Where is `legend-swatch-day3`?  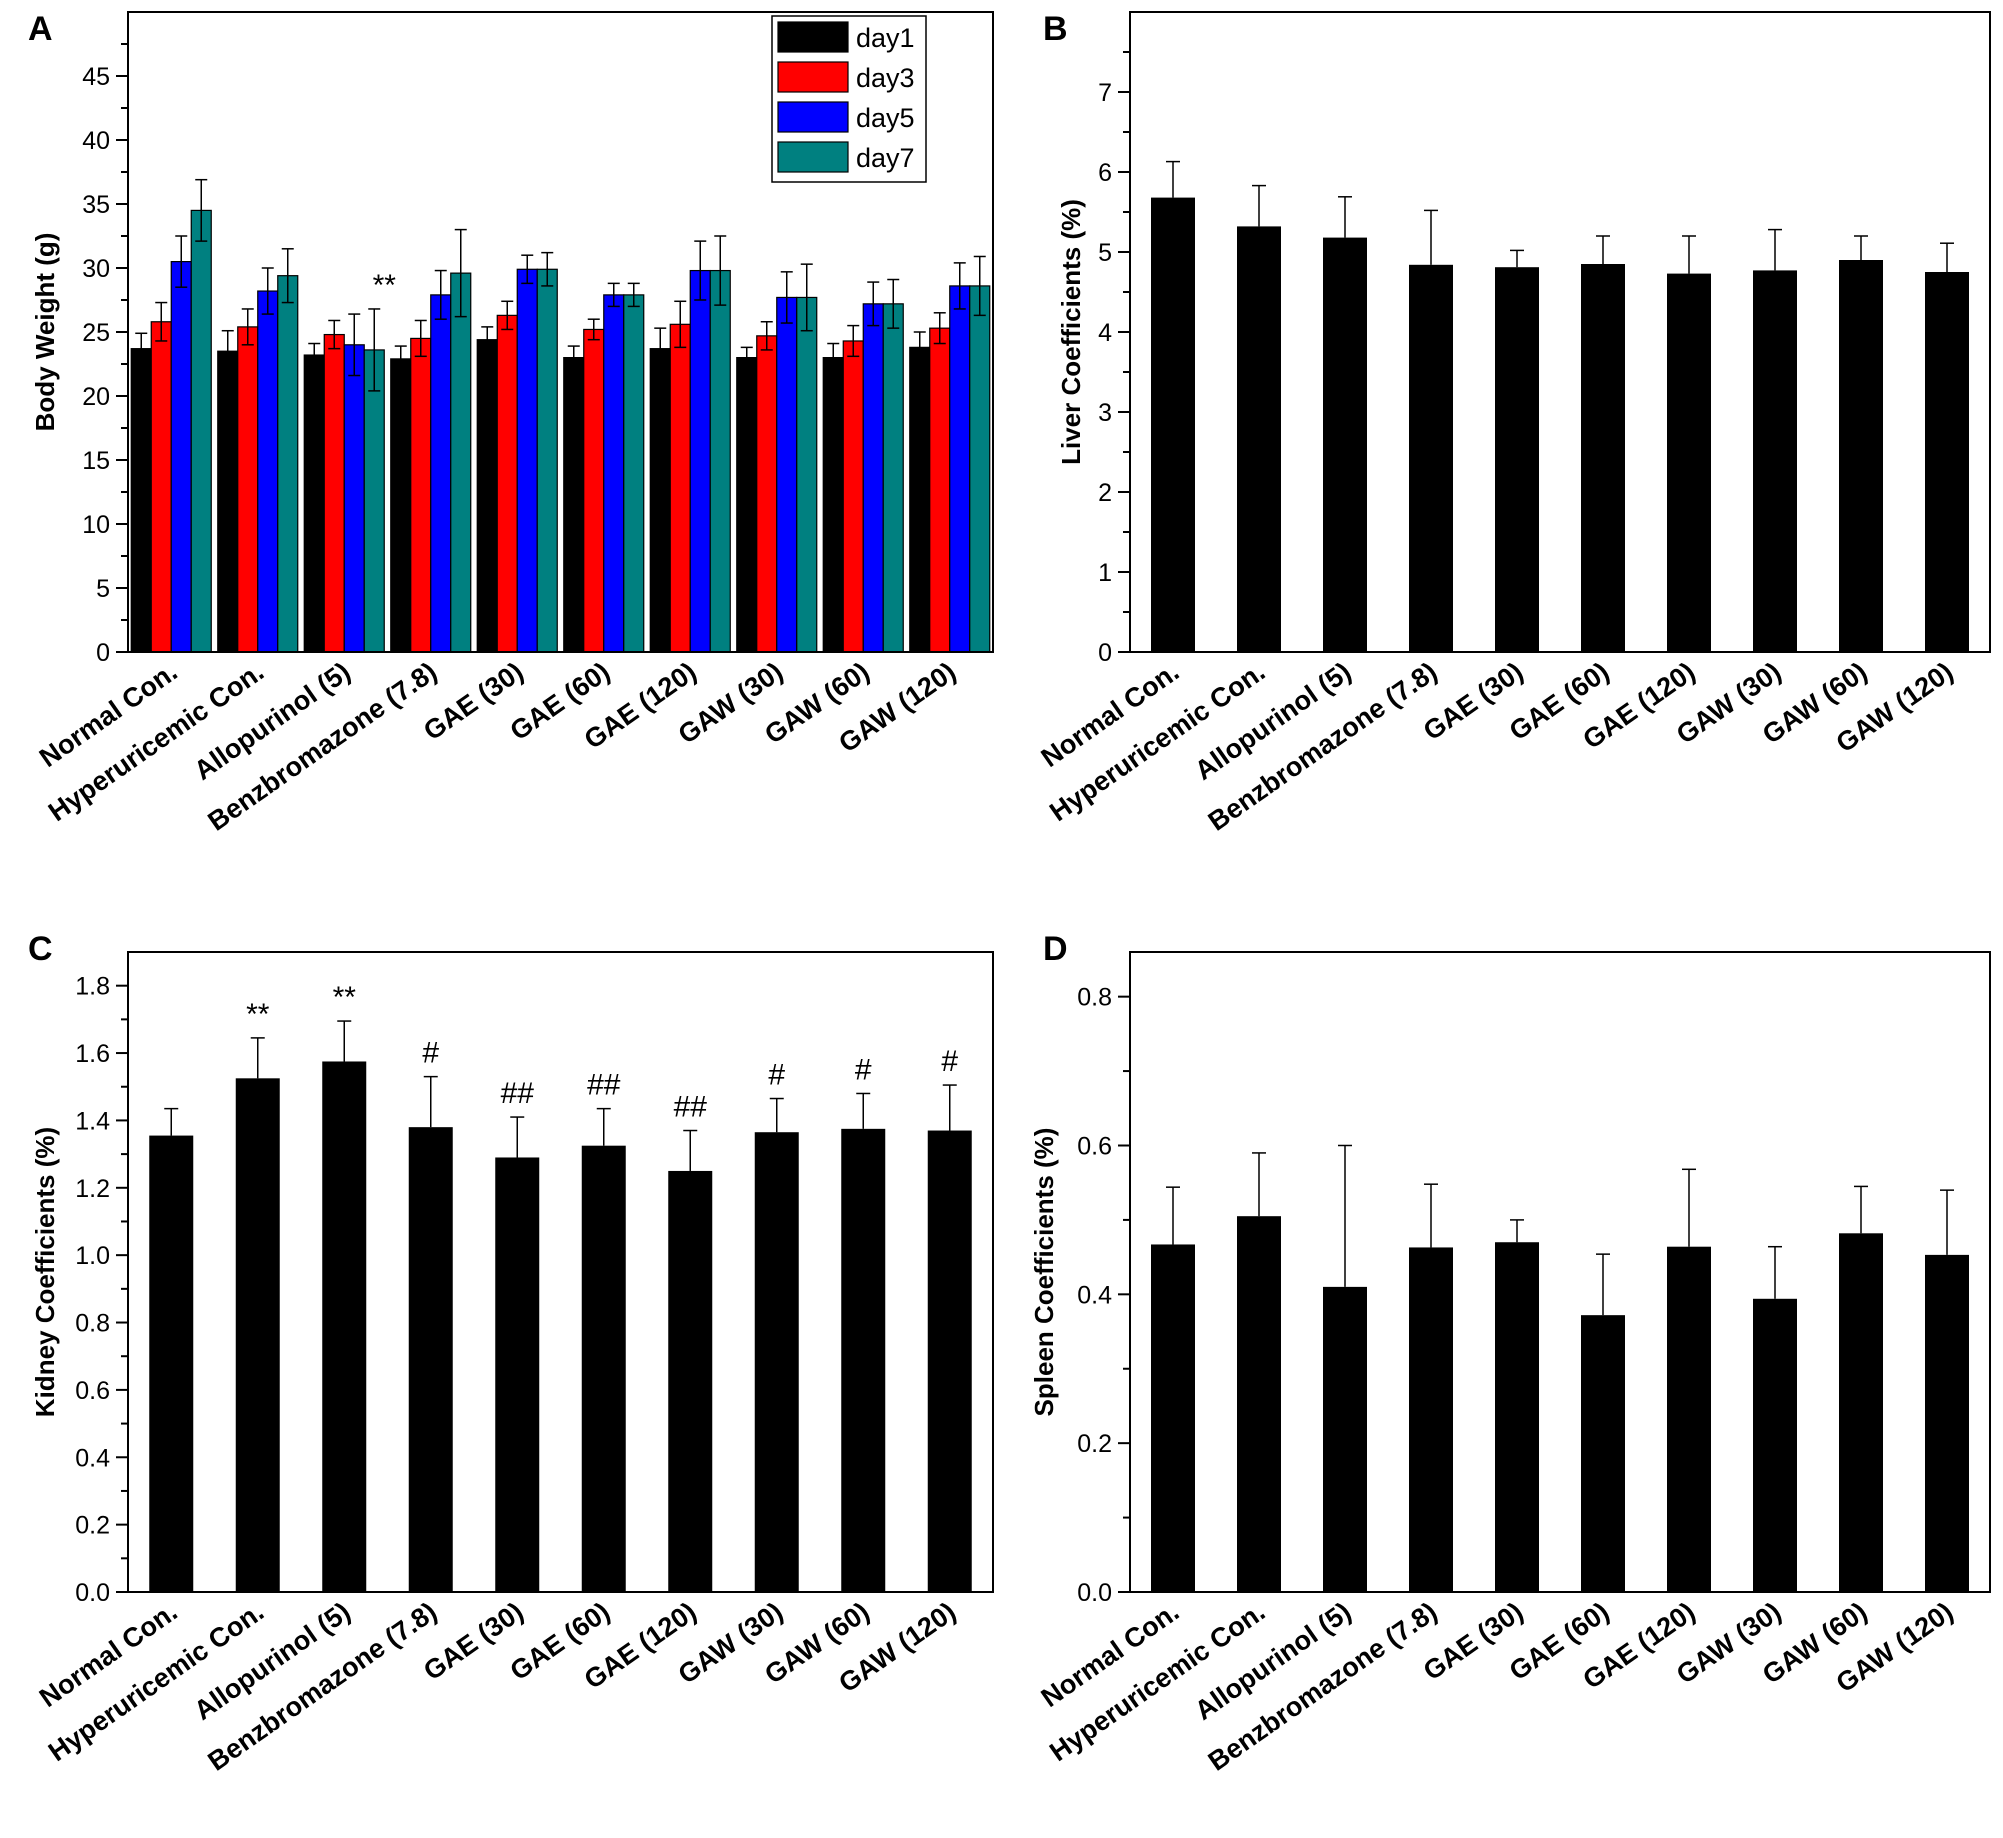 legend-swatch-day3 is located at coordinates (813, 77).